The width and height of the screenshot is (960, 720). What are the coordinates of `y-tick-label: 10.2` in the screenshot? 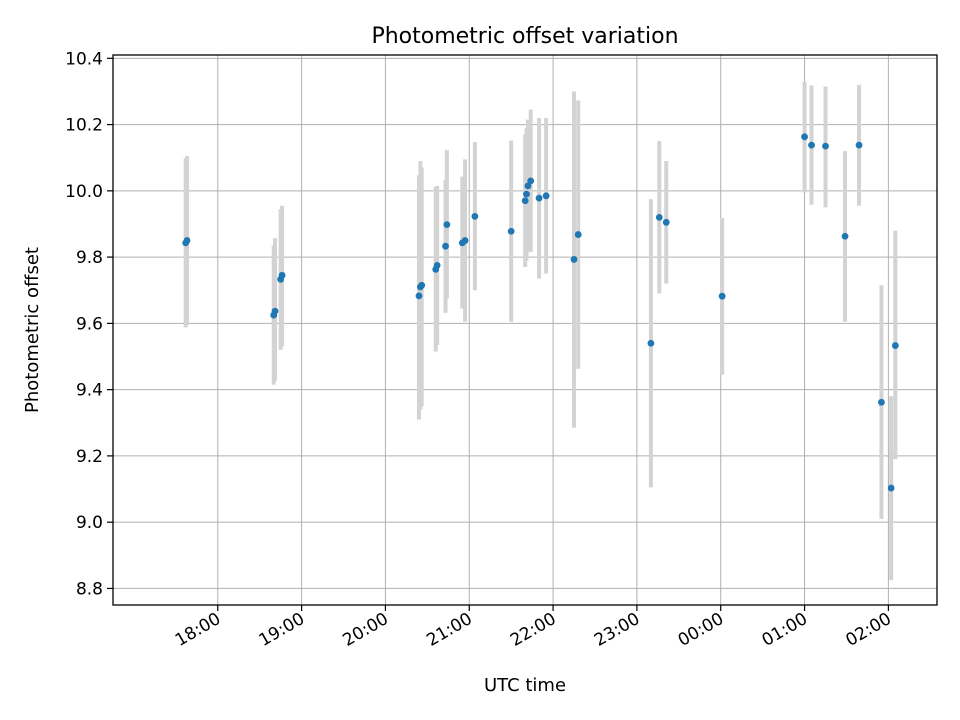 It's located at (84, 126).